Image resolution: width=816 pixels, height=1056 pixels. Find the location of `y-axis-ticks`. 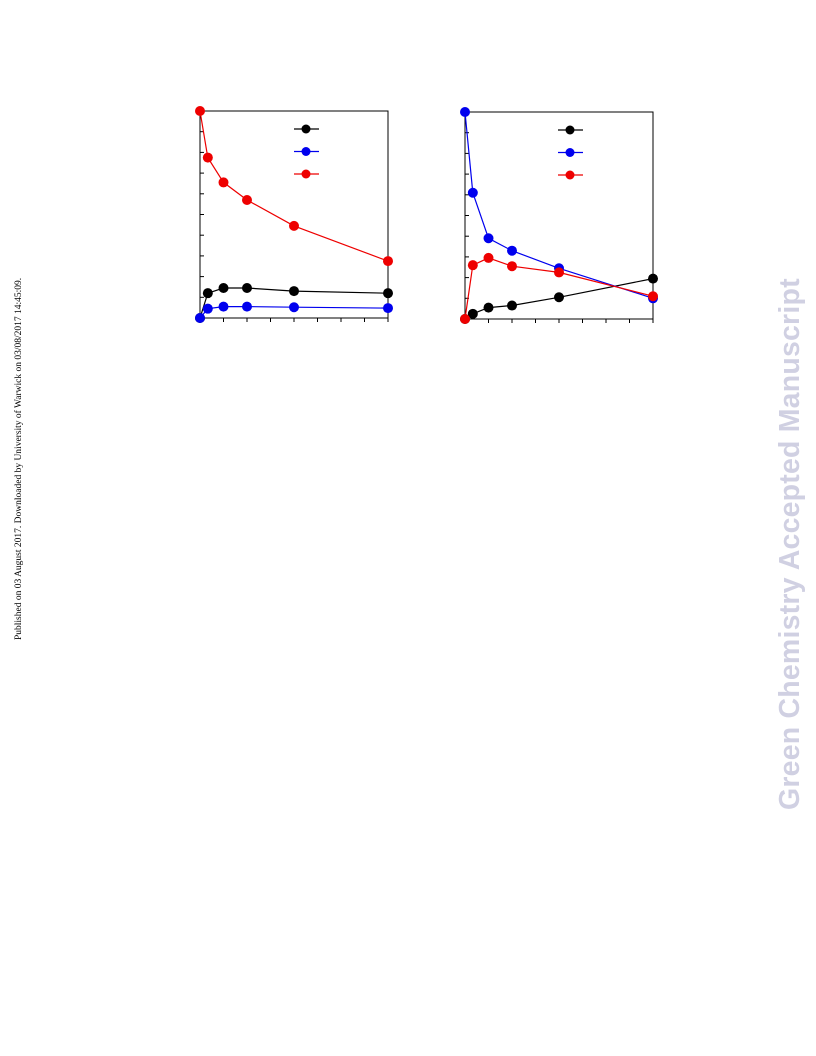

y-axis-ticks is located at coordinates (467, 215).